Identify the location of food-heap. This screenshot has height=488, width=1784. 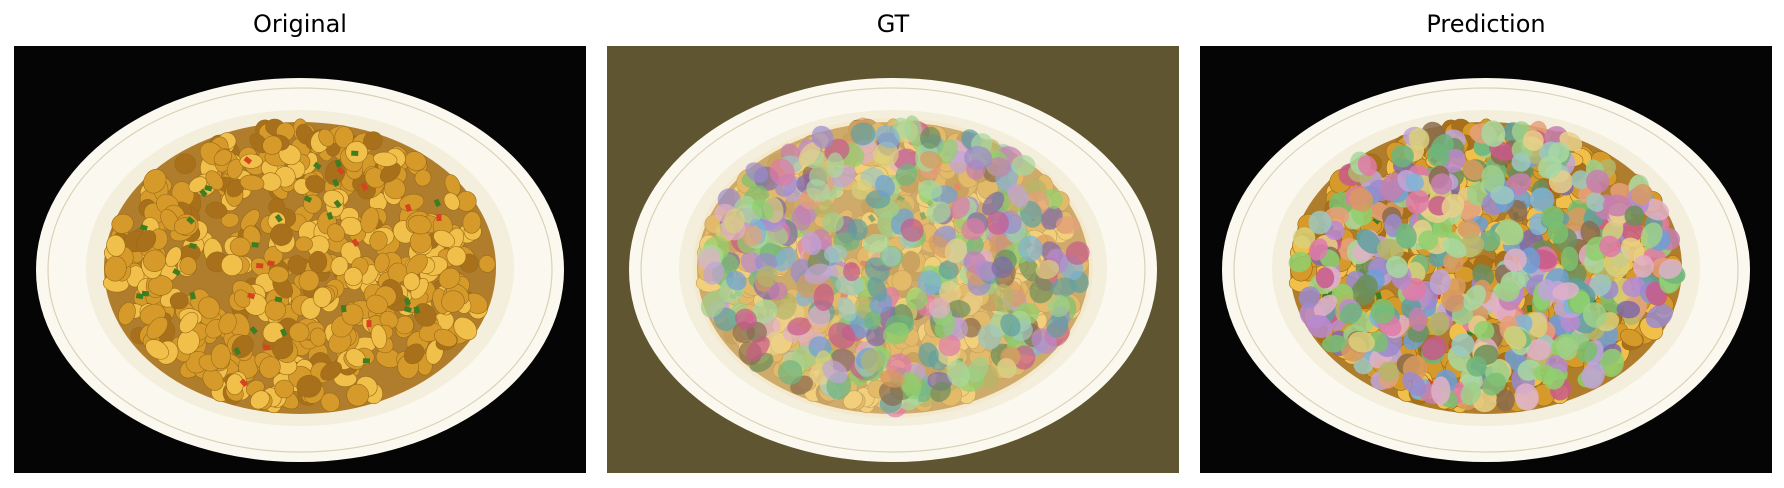
(299, 266).